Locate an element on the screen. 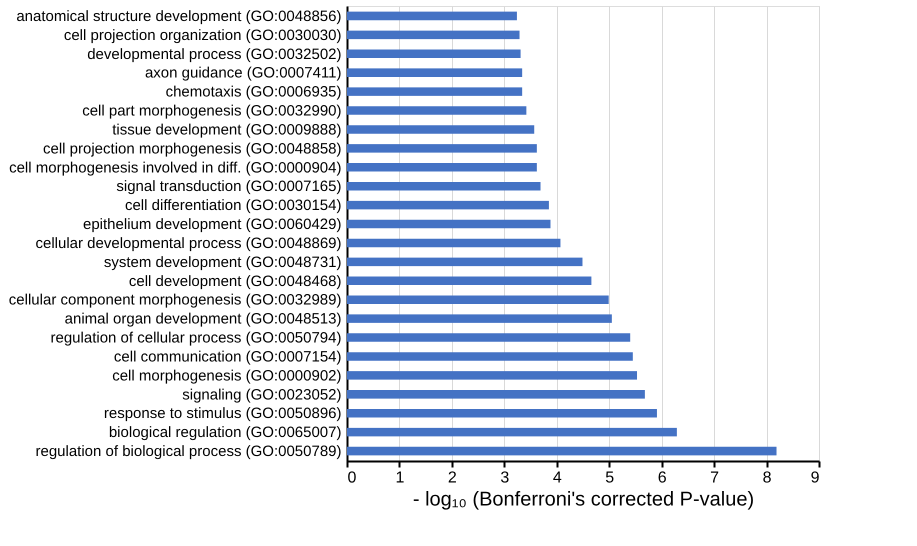 This screenshot has width=917, height=546. y-tick-label: anatomical structure development (GO:0048856) is located at coordinates (179, 16).